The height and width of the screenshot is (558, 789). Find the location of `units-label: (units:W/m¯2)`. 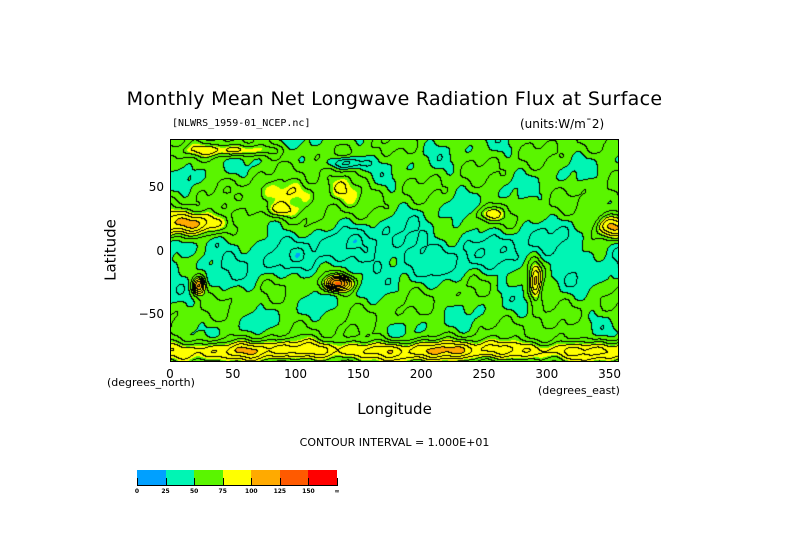

units-label: (units:W/m¯2) is located at coordinates (562, 124).